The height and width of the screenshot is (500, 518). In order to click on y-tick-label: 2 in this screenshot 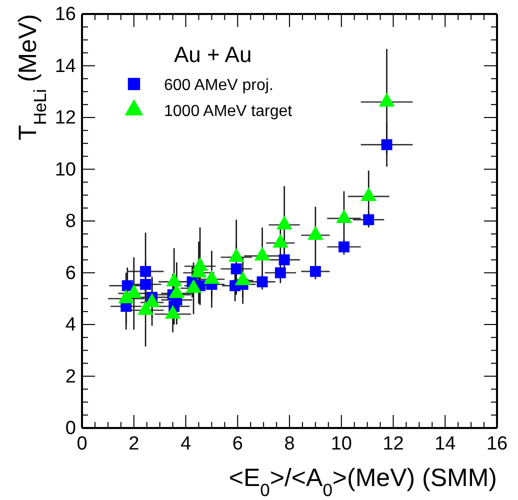, I will do `click(70, 377)`.